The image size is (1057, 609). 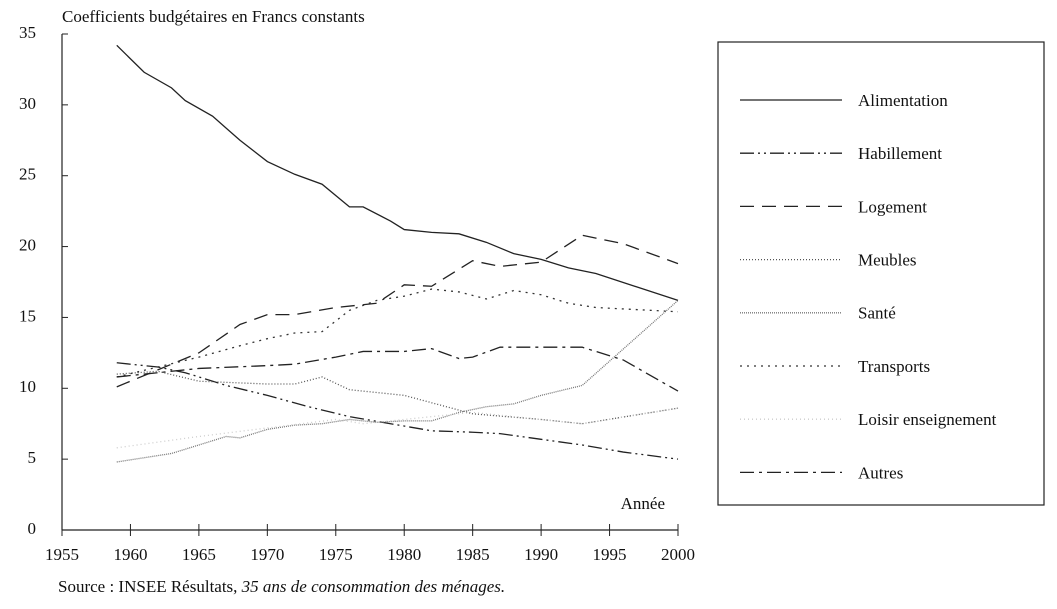 What do you see at coordinates (199, 554) in the screenshot?
I see `x-tick-label: 1965` at bounding box center [199, 554].